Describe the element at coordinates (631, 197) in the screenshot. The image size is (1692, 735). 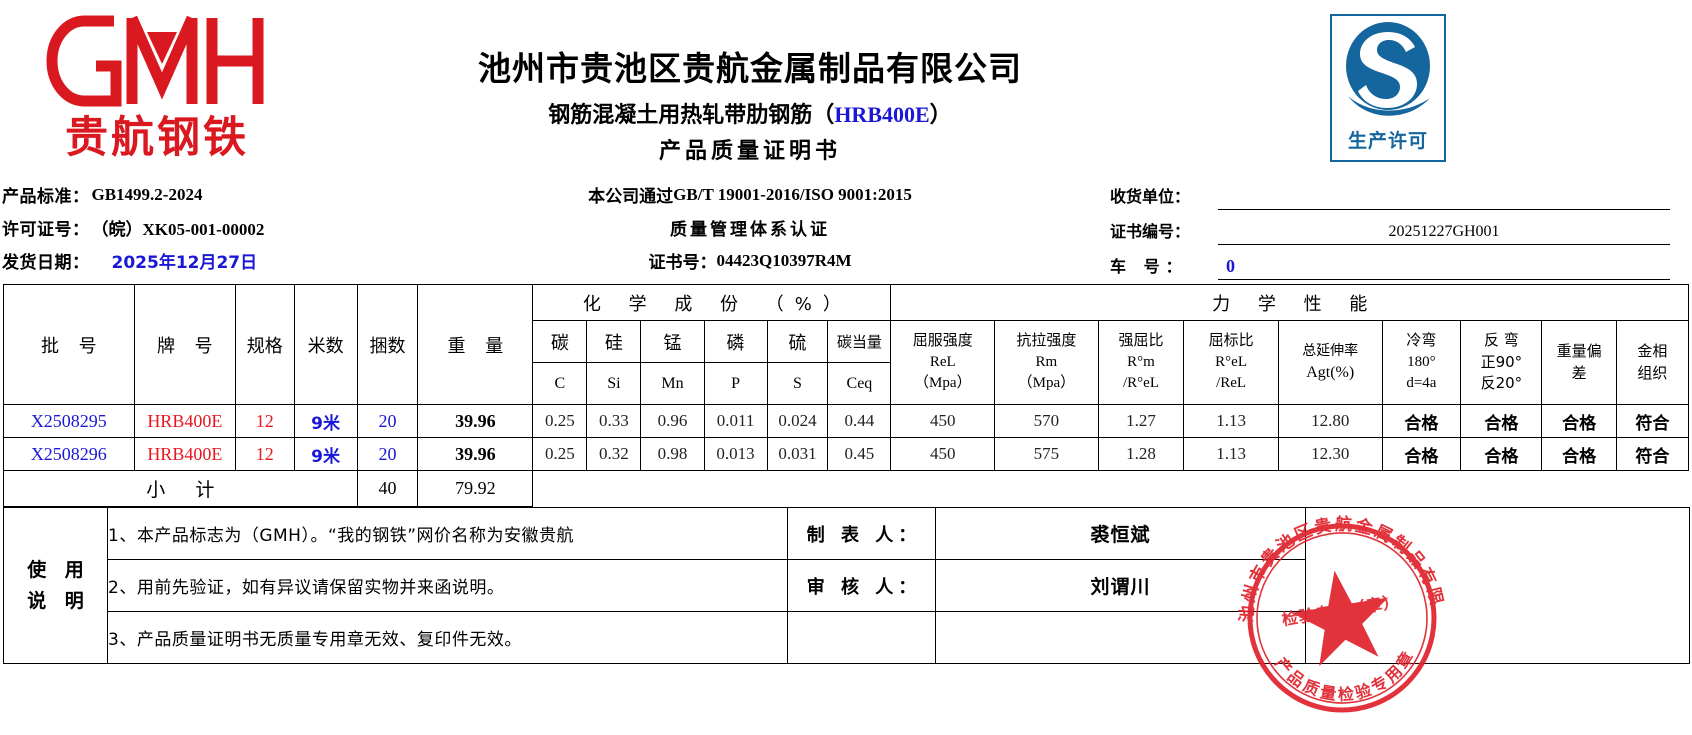
I see `iso-prefix-label: 本公司通过` at that location.